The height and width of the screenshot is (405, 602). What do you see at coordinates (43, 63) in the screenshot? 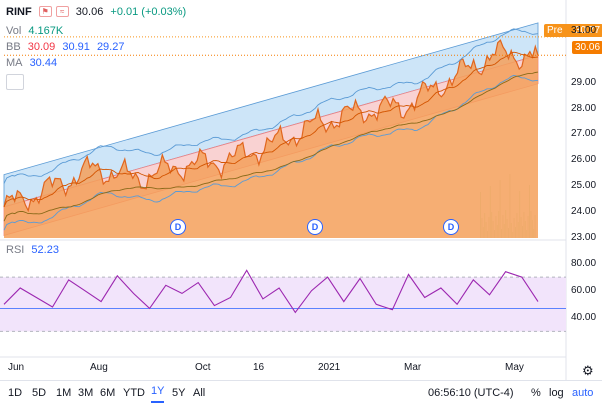
I see `ma-value: 30.44` at bounding box center [43, 63].